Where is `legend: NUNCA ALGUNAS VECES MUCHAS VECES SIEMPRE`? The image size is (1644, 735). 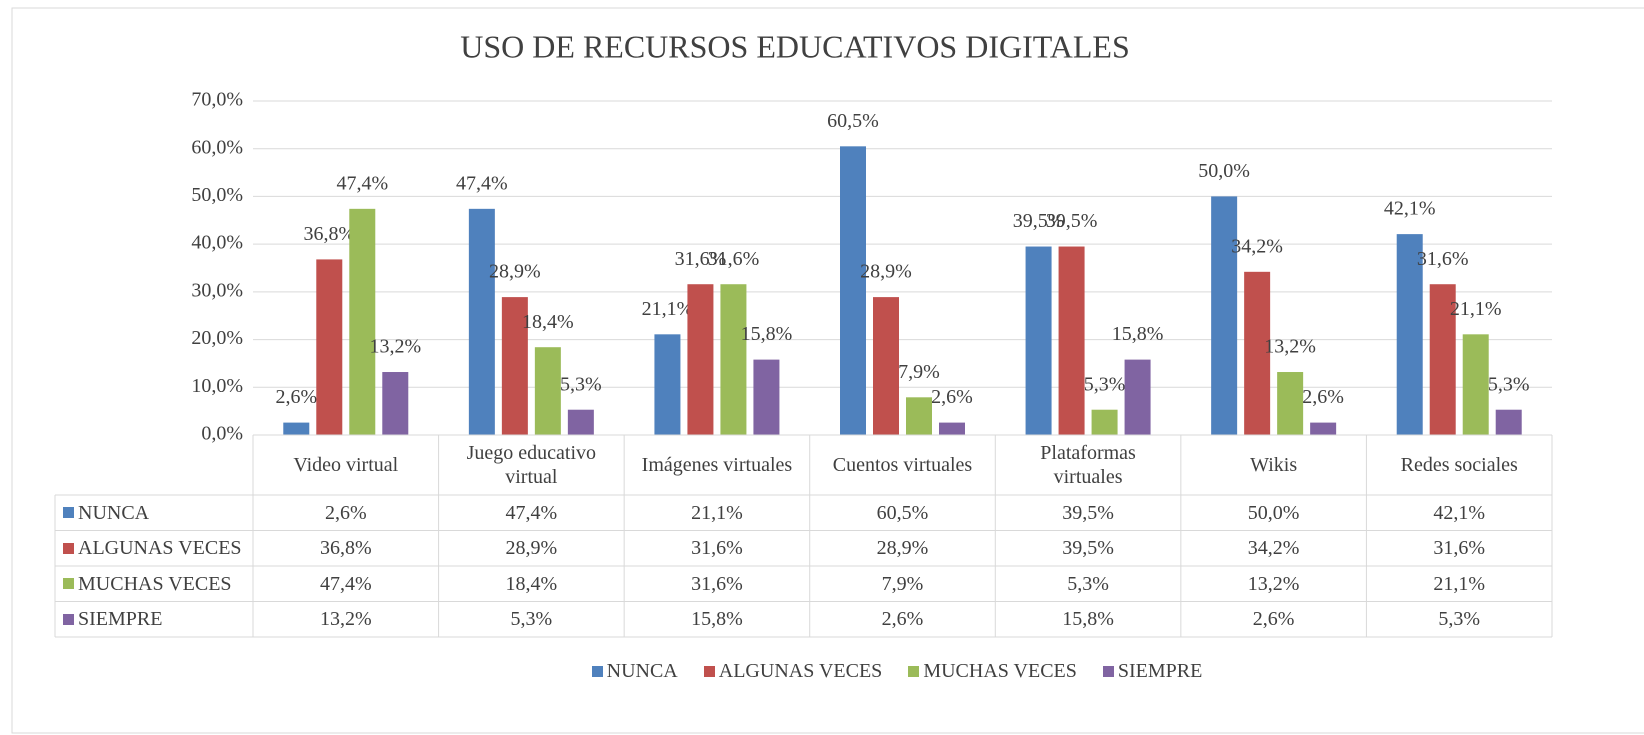 legend: NUNCA ALGUNAS VECES MUCHAS VECES SIEMPRE is located at coordinates (822, 671).